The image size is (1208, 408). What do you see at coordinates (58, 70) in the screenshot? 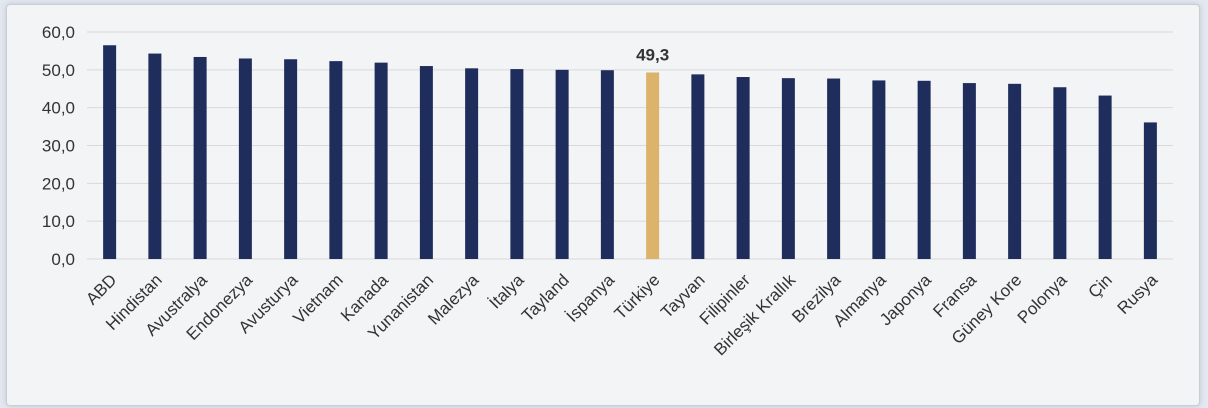
I see `y-tick-label: 50,0` at bounding box center [58, 70].